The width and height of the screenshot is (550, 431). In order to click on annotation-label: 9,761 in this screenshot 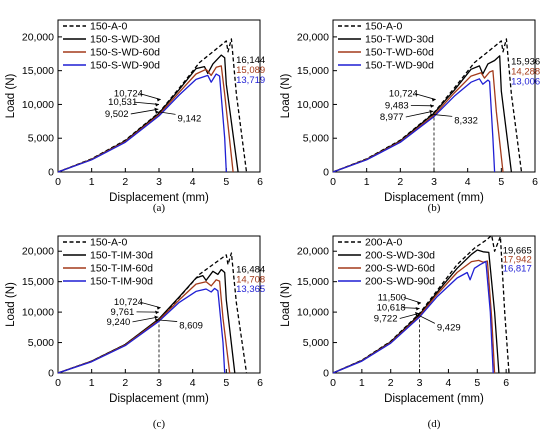, I will do `click(123, 312)`.